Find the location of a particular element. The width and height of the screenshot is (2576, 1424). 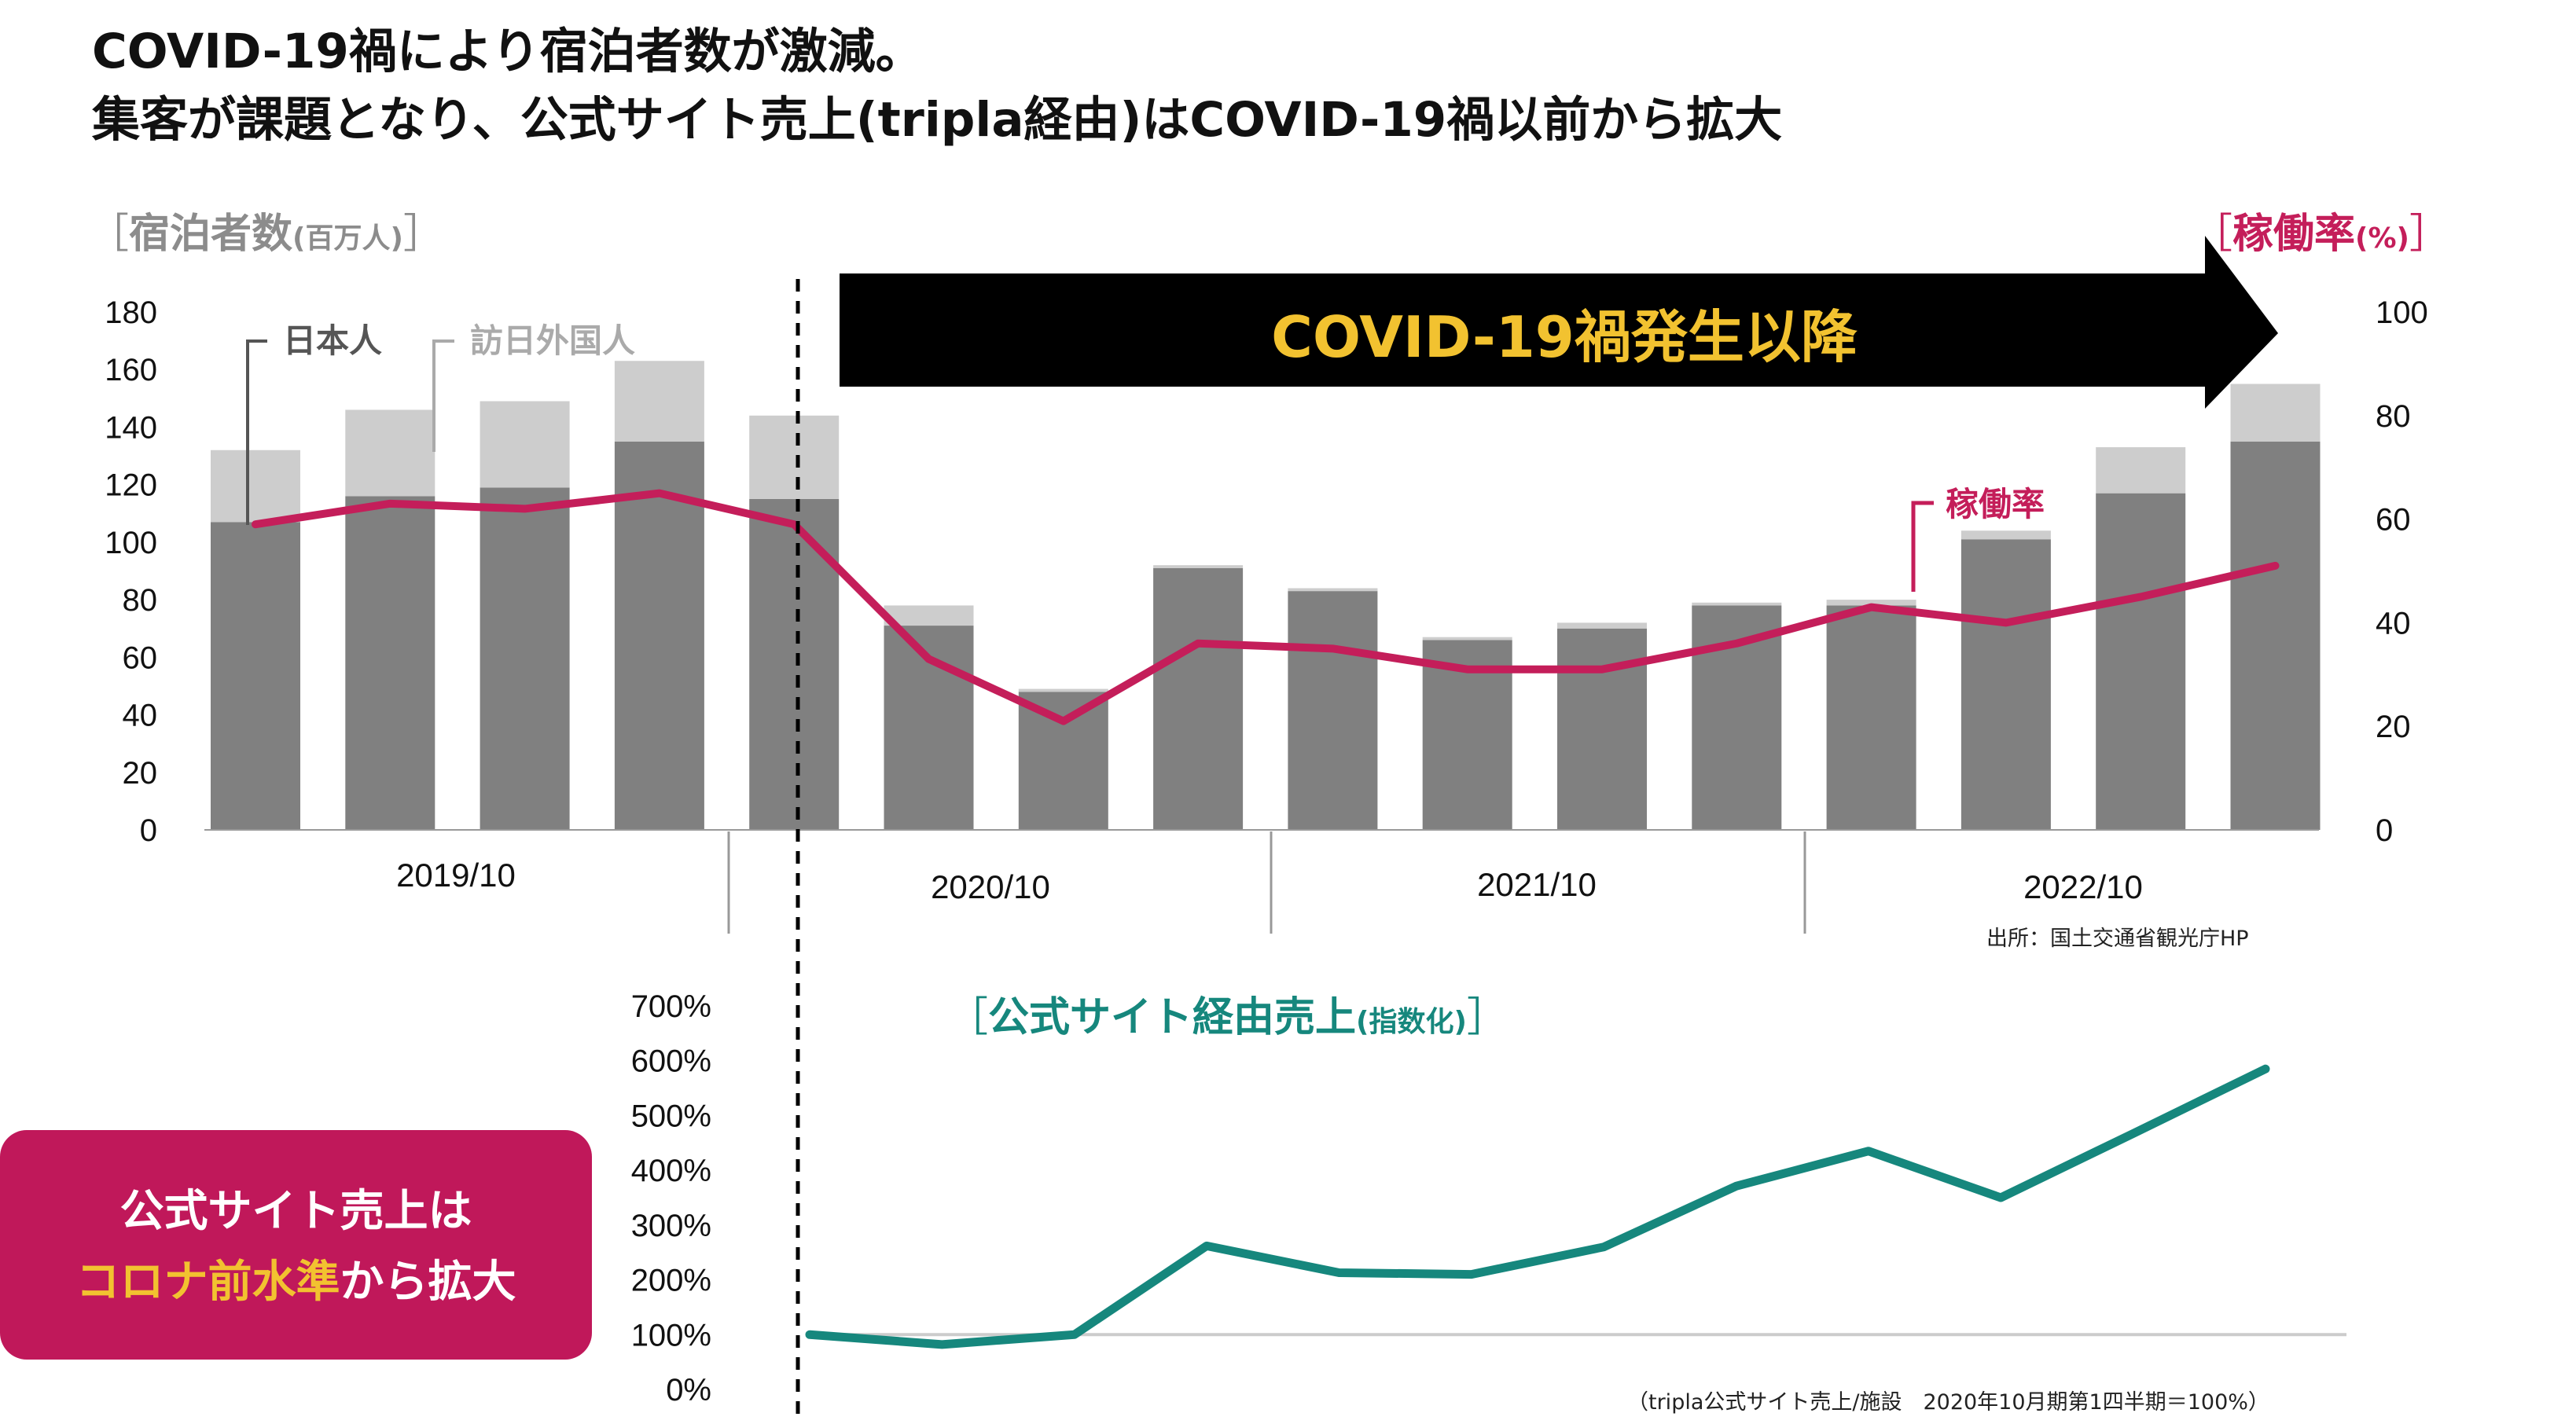

left-tick-label: 120 is located at coordinates (131, 485).